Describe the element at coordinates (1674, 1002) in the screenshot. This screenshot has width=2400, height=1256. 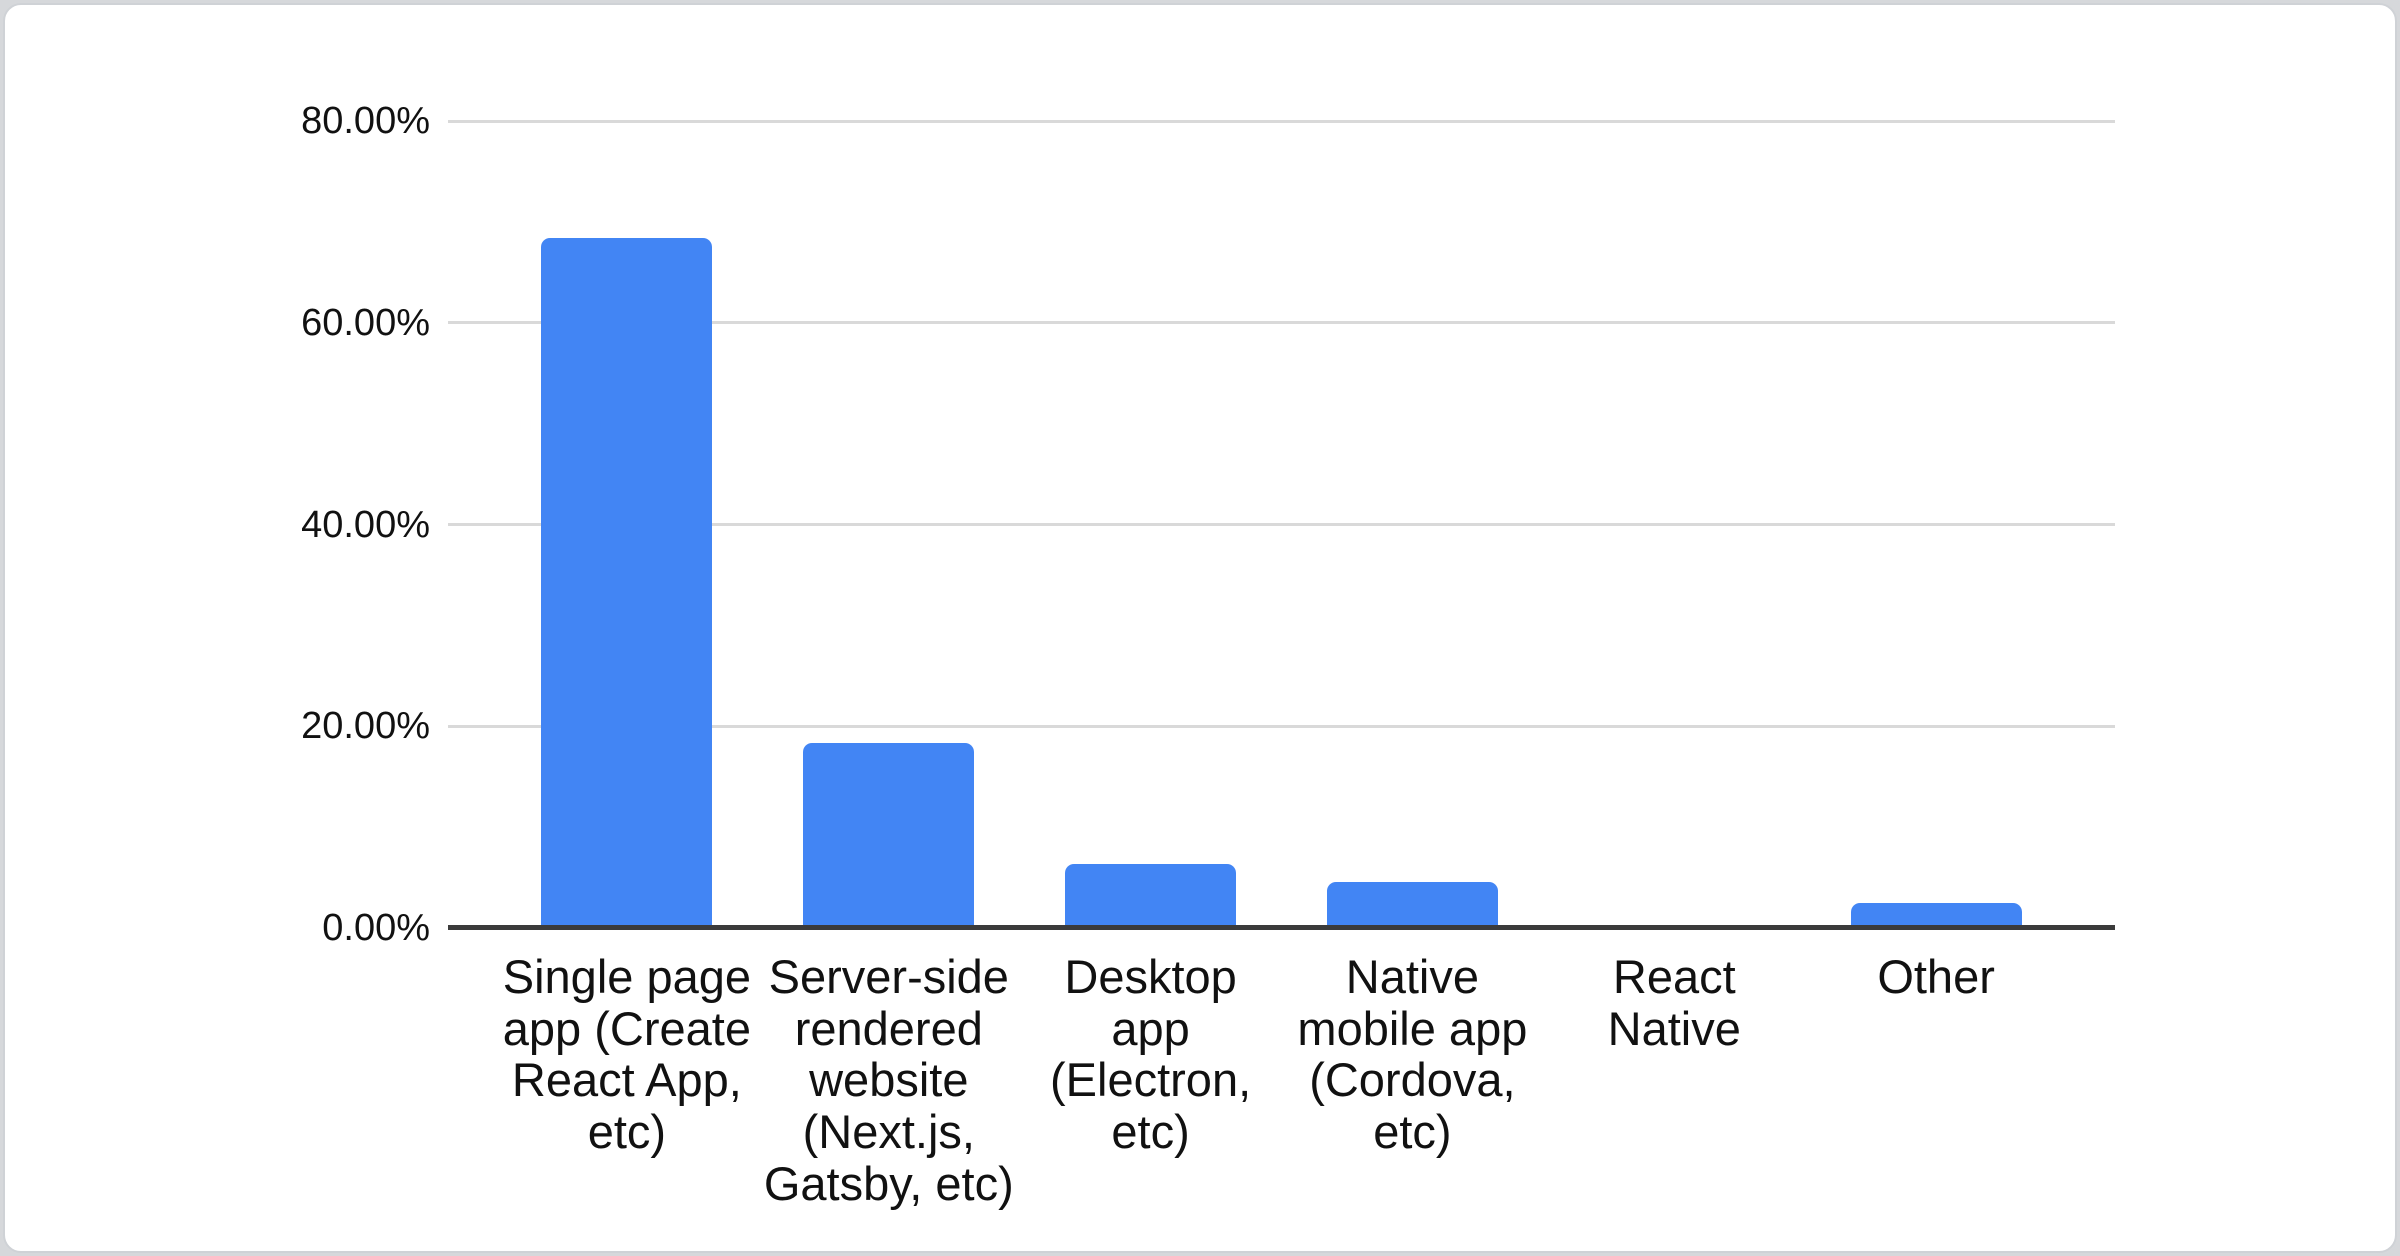
I see `category-label: React Native` at that location.